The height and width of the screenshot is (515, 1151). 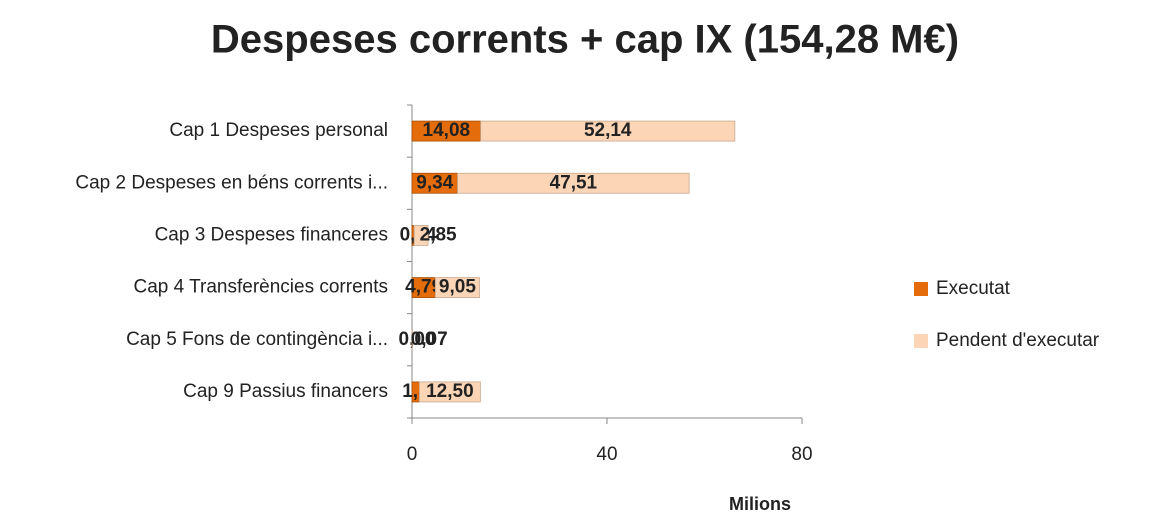 What do you see at coordinates (423, 287) in the screenshot?
I see `data-label: 4,79` at bounding box center [423, 287].